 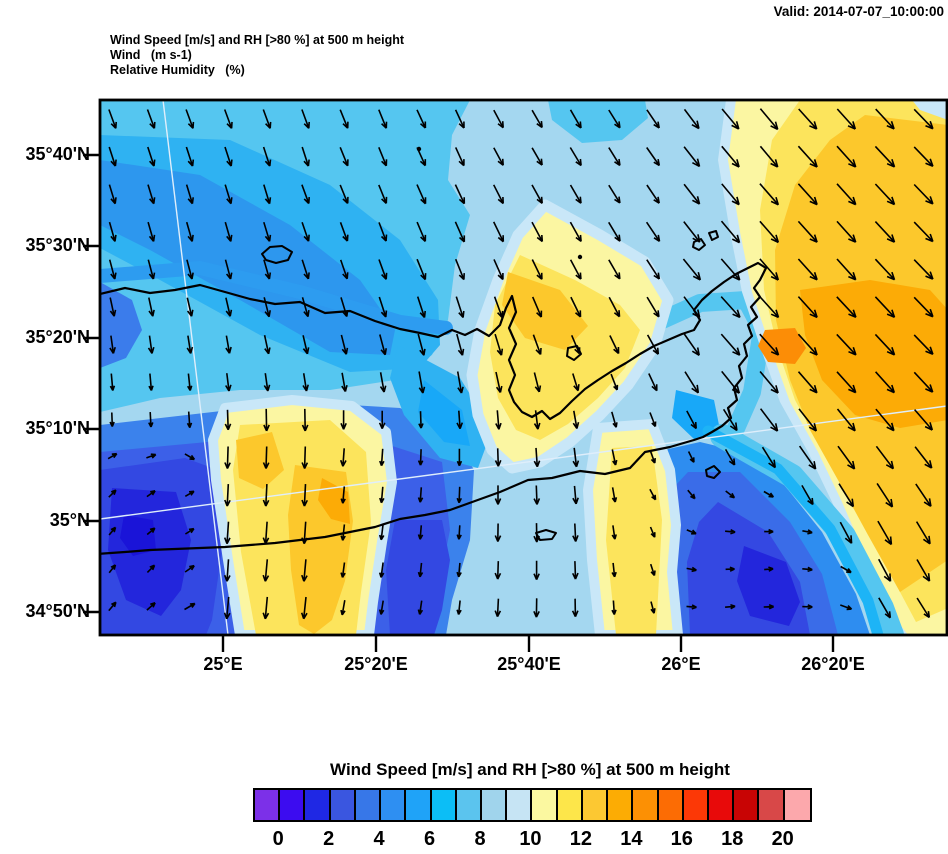 What do you see at coordinates (151, 55) in the screenshot?
I see `wind-units-label: Wind (m s-1)` at bounding box center [151, 55].